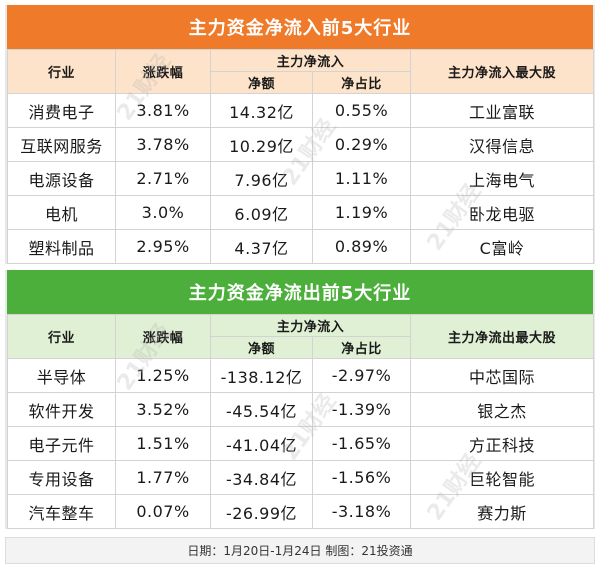 The height and width of the screenshot is (569, 600). Describe the element at coordinates (361, 110) in the screenshot. I see `cell-ratio: 0.55%` at that location.